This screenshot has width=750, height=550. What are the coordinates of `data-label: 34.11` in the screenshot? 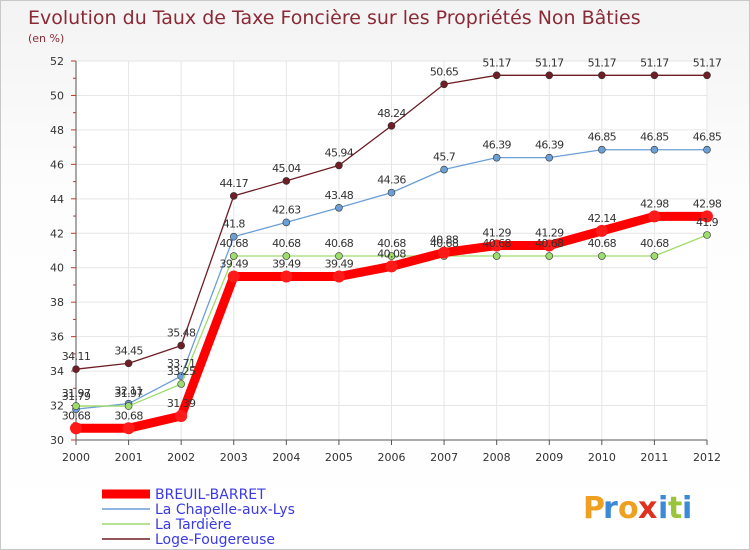 It's located at (76, 356).